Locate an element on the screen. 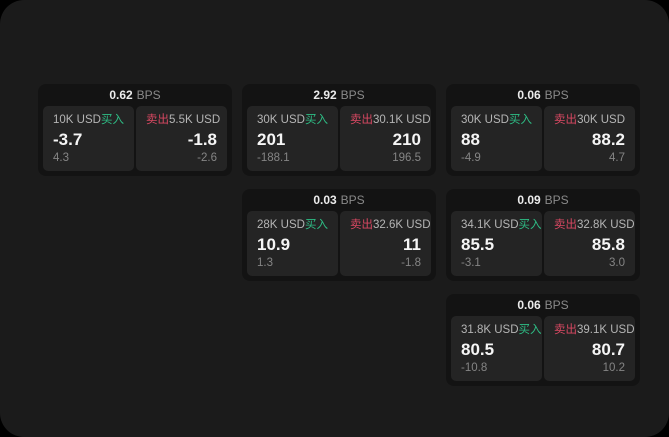 This screenshot has height=437, width=669. buy-delta: -3.1 is located at coordinates (471, 263).